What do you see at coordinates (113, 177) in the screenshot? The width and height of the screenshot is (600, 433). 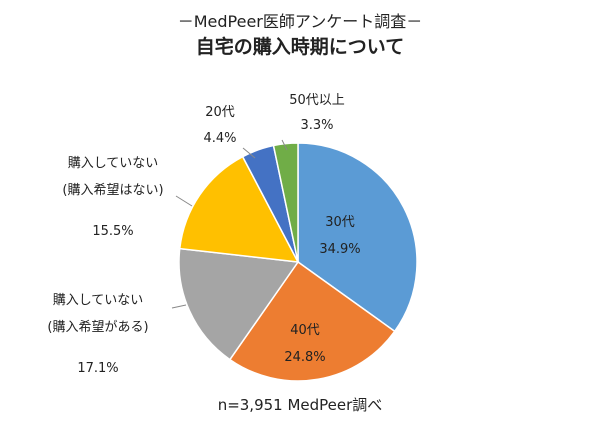 I see `slice-label: 購入していない (購入希望はない)` at bounding box center [113, 177].